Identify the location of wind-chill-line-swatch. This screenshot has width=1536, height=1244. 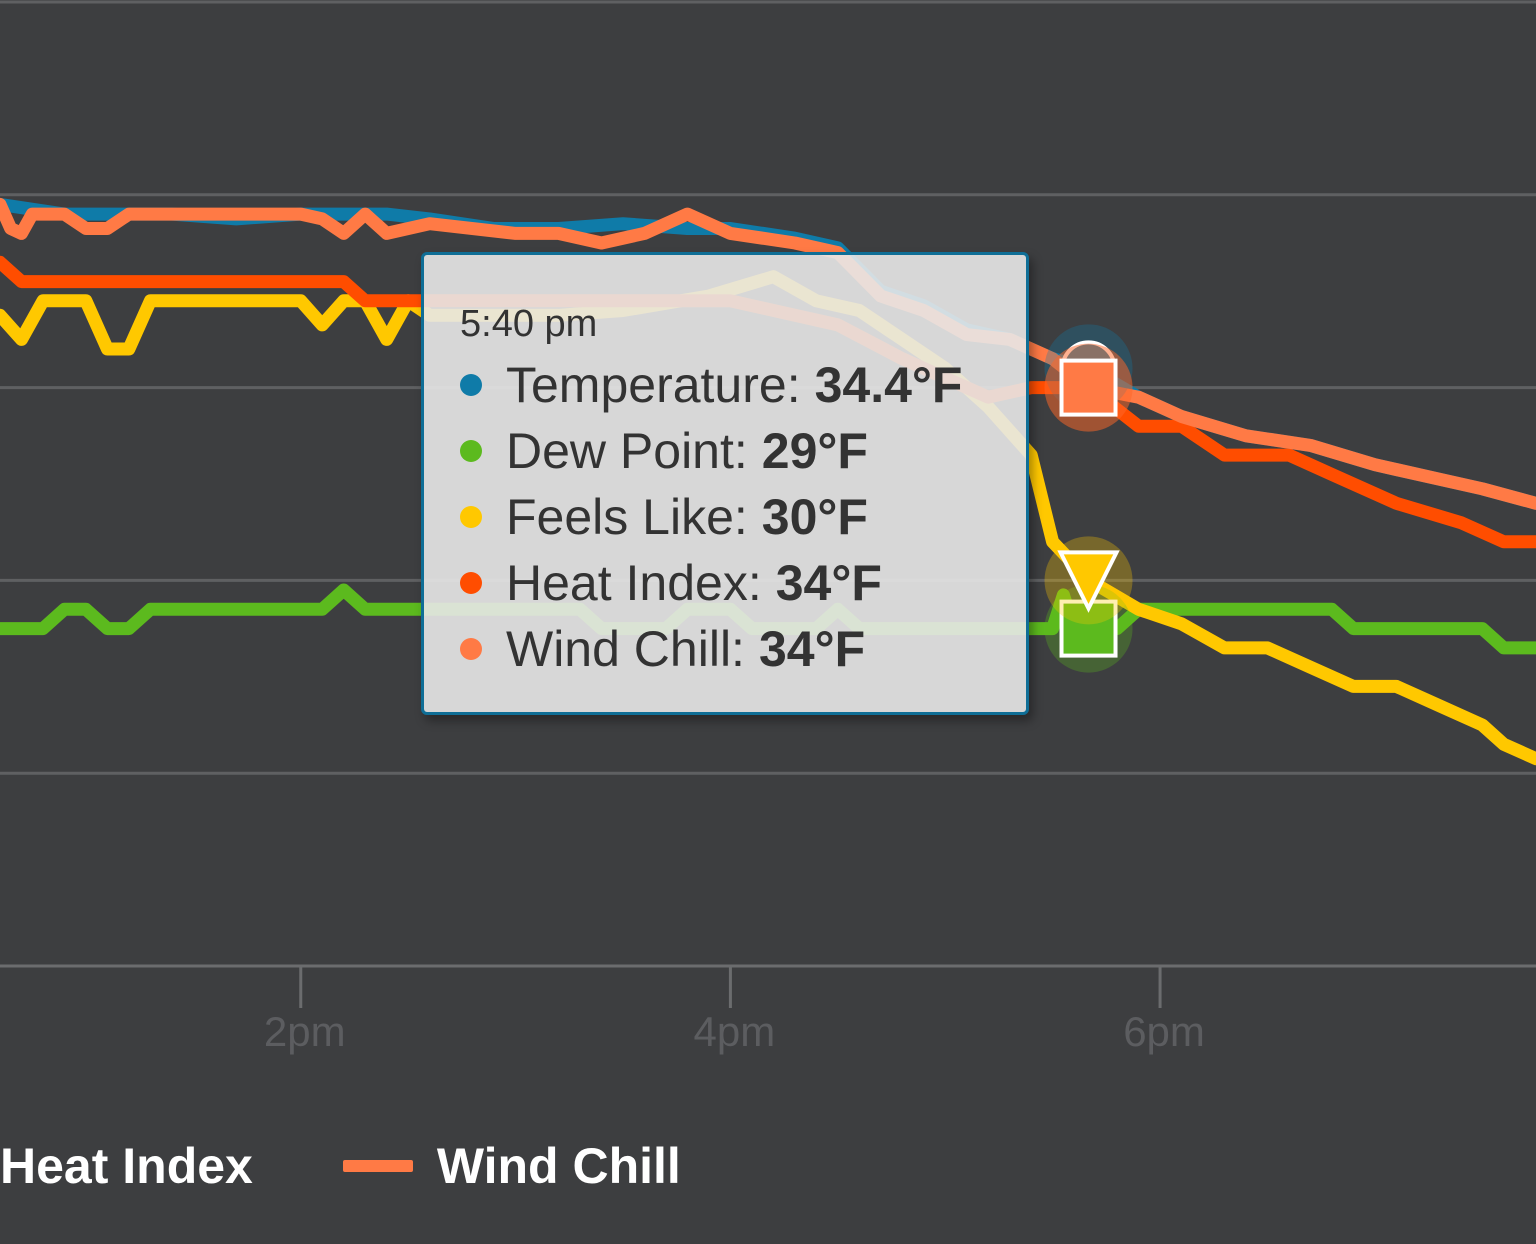
(377, 1166).